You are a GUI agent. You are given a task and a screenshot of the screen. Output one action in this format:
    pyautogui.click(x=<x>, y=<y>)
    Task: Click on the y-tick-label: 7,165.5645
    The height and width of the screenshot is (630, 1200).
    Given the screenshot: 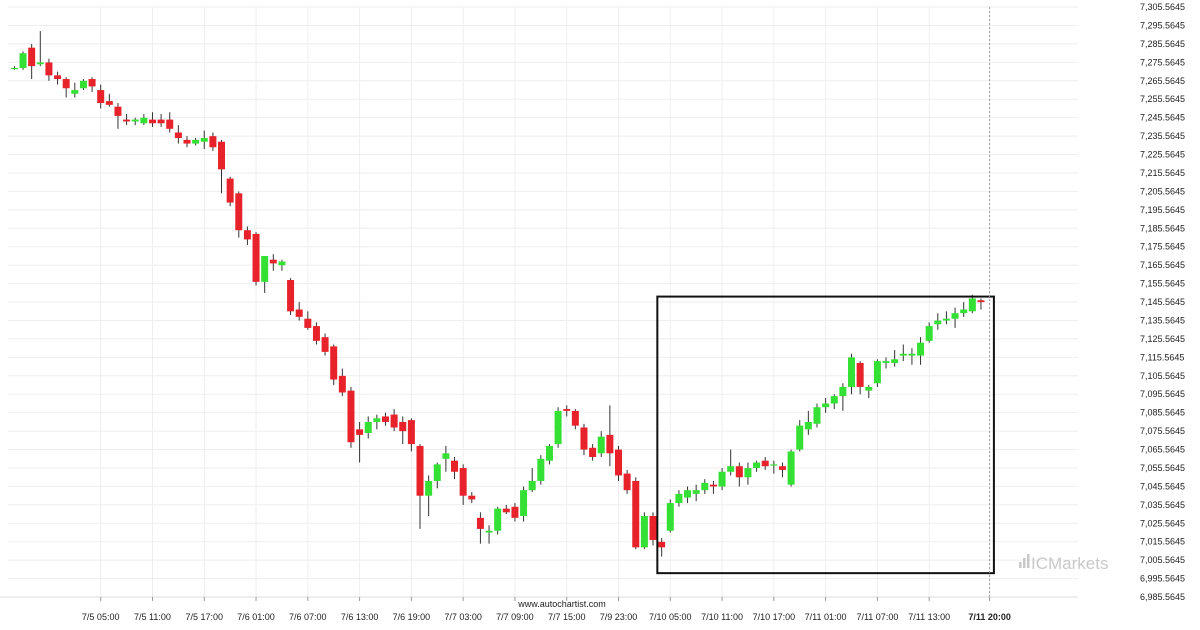 What is the action you would take?
    pyautogui.click(x=1162, y=265)
    